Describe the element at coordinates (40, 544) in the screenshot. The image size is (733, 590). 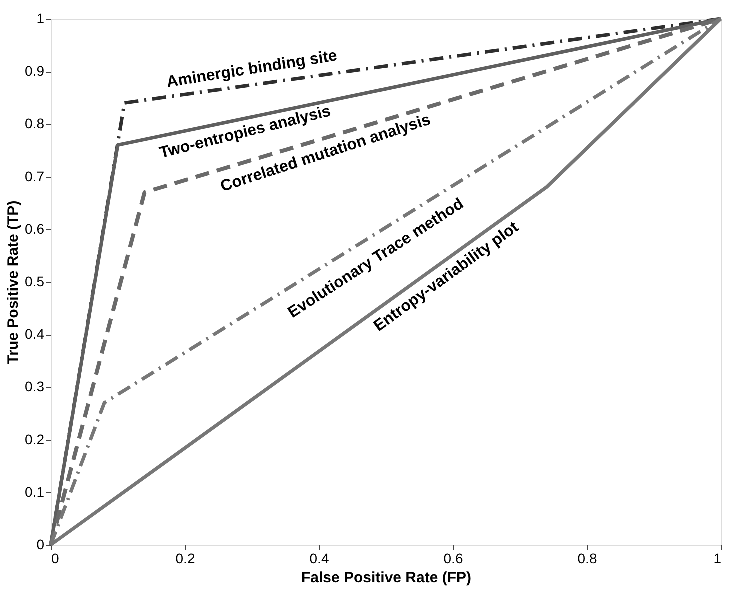
I see `y-tick-label: 0` at that location.